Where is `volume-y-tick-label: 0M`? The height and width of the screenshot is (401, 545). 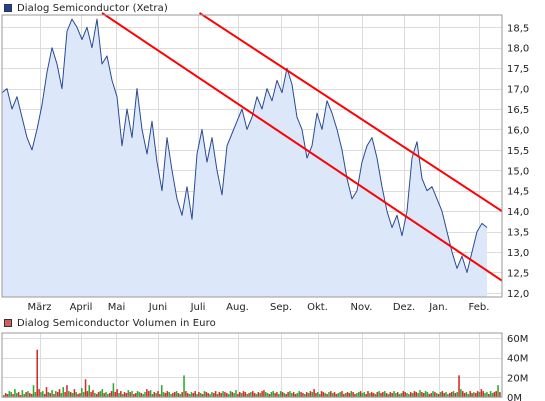
volume-y-tick-label: 0M is located at coordinates (514, 397).